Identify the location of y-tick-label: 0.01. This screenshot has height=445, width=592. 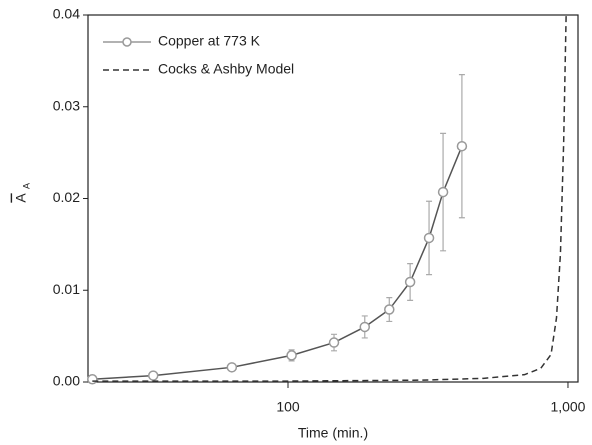
(66, 289).